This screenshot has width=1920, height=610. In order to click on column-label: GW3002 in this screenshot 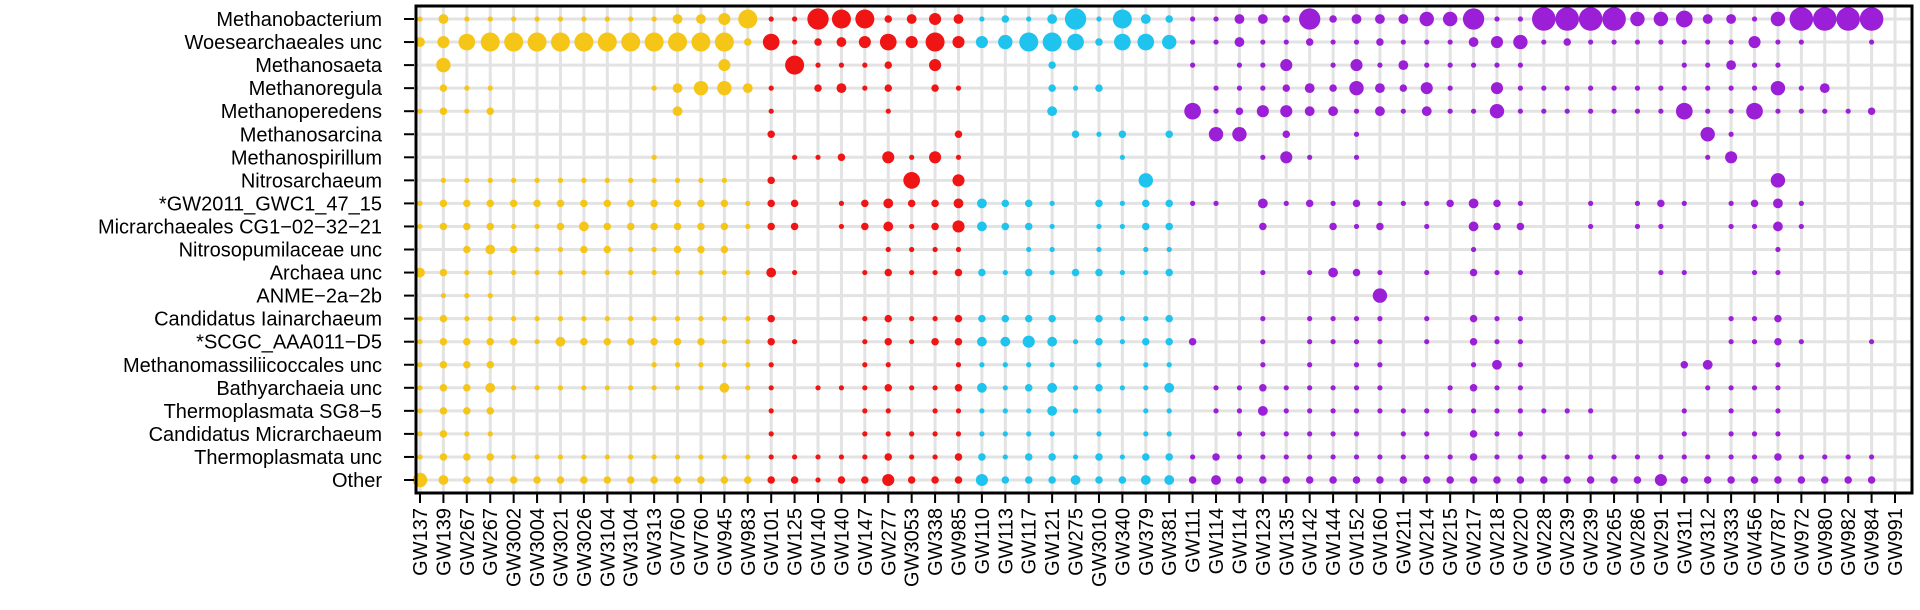, I will do `click(515, 547)`.